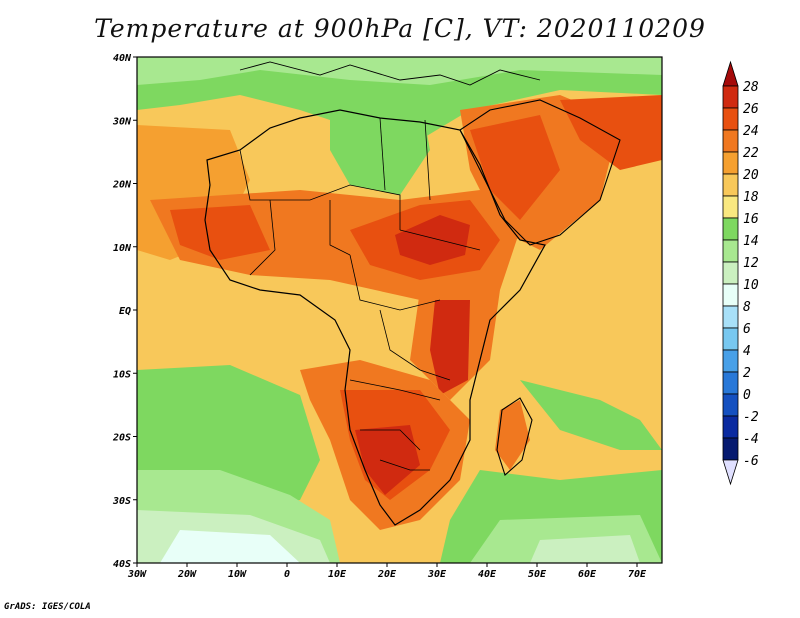 The image size is (800, 618). What do you see at coordinates (137, 574) in the screenshot?
I see `lon-label: 30W` at bounding box center [137, 574].